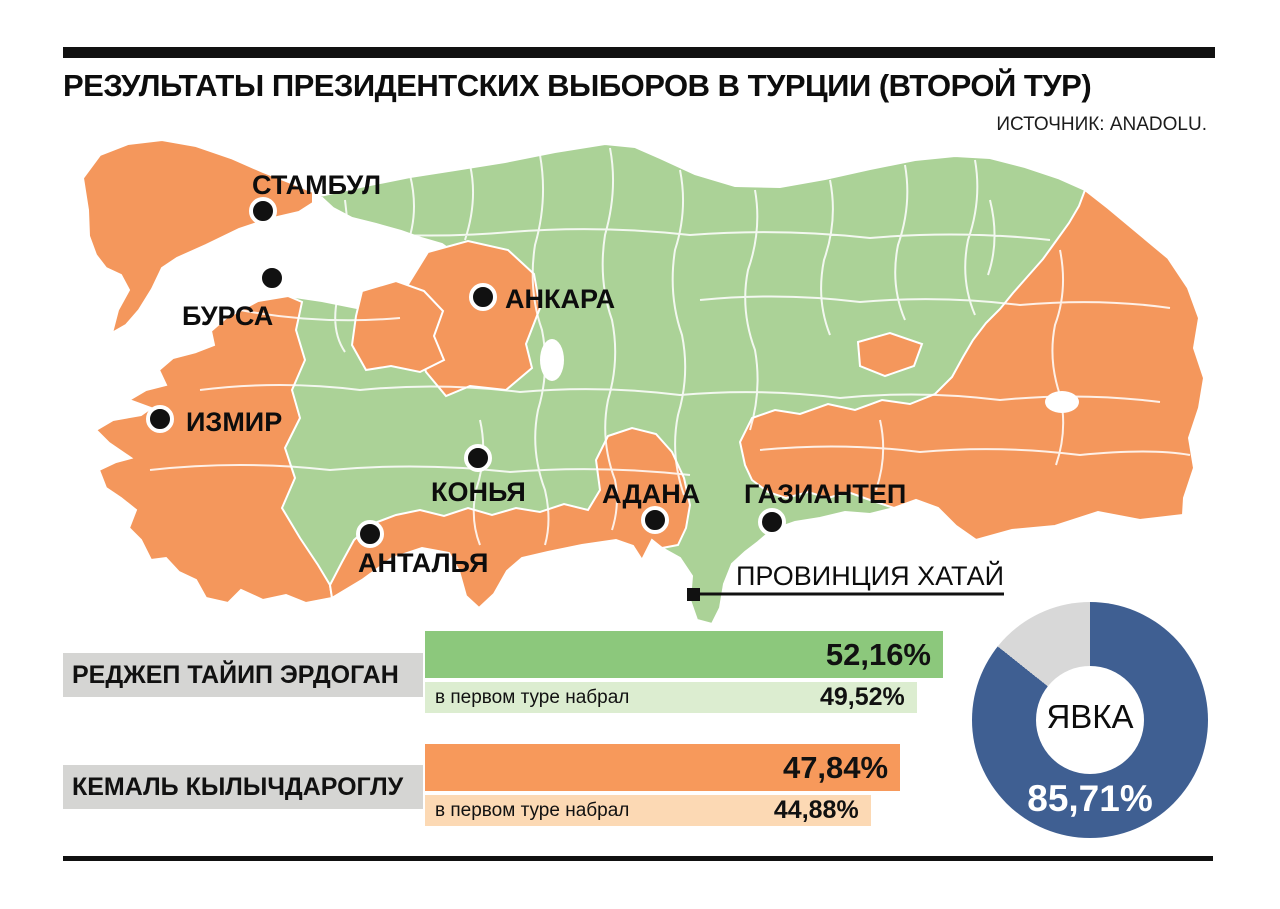  What do you see at coordinates (638, 858) in the screenshot?
I see `bottom-rule` at bounding box center [638, 858].